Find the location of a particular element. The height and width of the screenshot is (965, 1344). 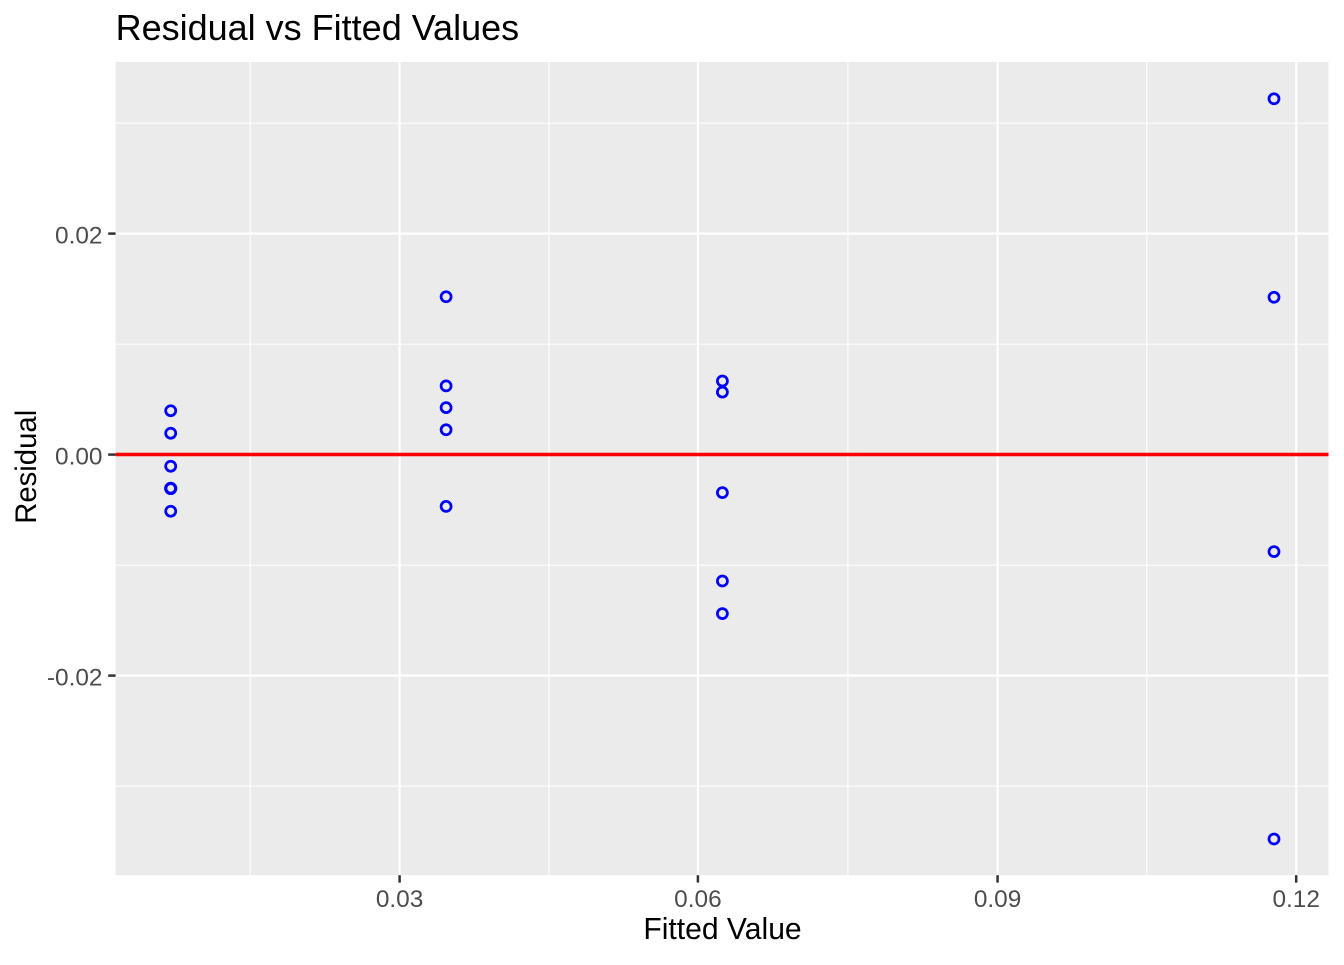

svg-text: 0.12 is located at coordinates (1295, 899).